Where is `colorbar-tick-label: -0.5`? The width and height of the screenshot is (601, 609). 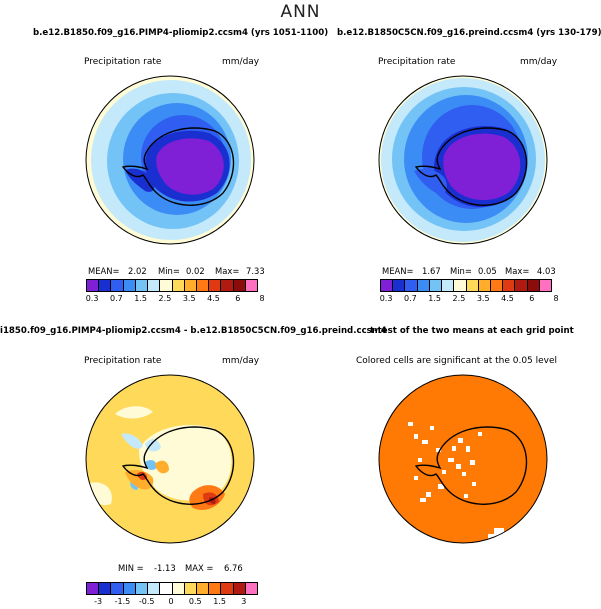
colorbar-tick-label: -0.5 is located at coordinates (146, 601).